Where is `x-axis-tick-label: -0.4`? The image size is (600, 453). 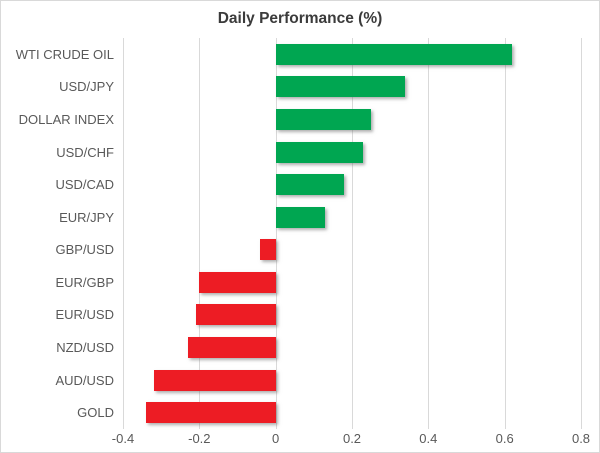 x-axis-tick-label: -0.4 is located at coordinates (123, 438).